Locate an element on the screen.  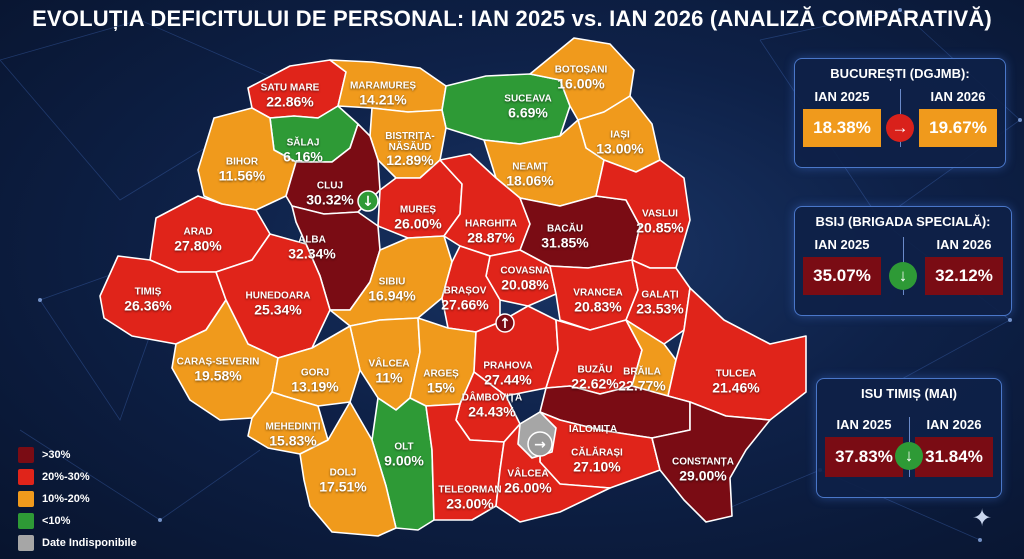
county-label: BOTOȘANI 16.00% is located at coordinates (581, 77).